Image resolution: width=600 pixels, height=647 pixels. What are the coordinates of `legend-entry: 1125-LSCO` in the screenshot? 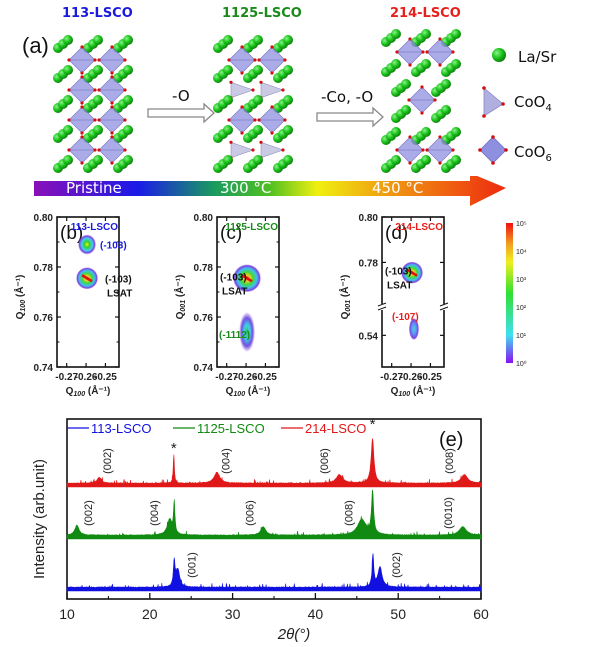 It's located at (231, 428).